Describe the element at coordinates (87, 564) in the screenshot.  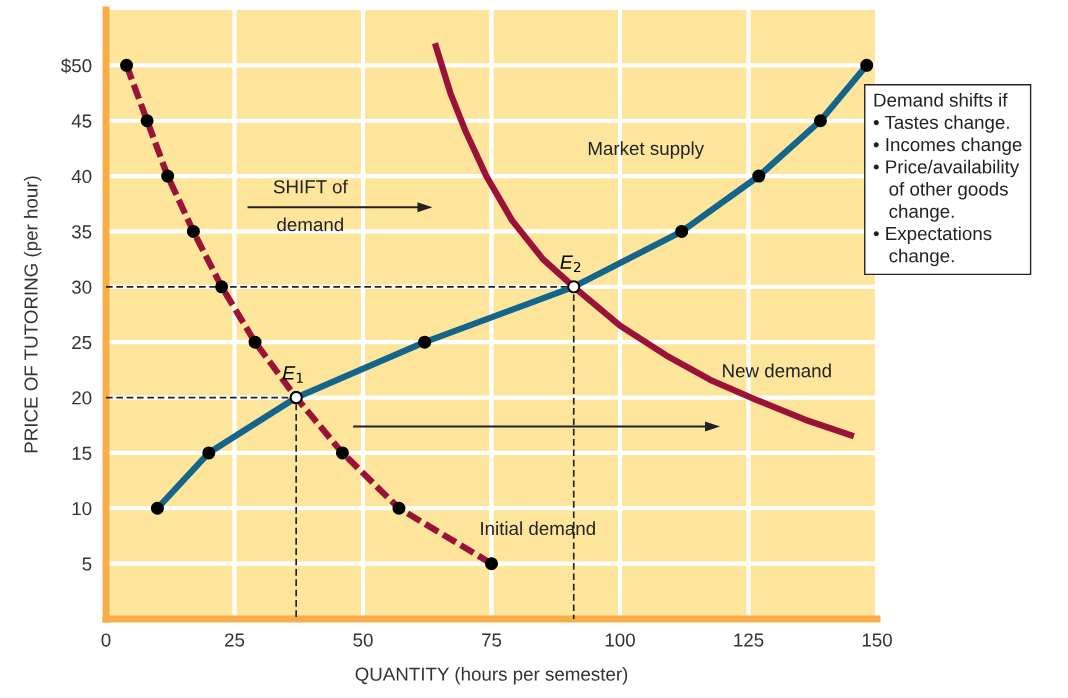
I see `y-tick-label: 5` at that location.